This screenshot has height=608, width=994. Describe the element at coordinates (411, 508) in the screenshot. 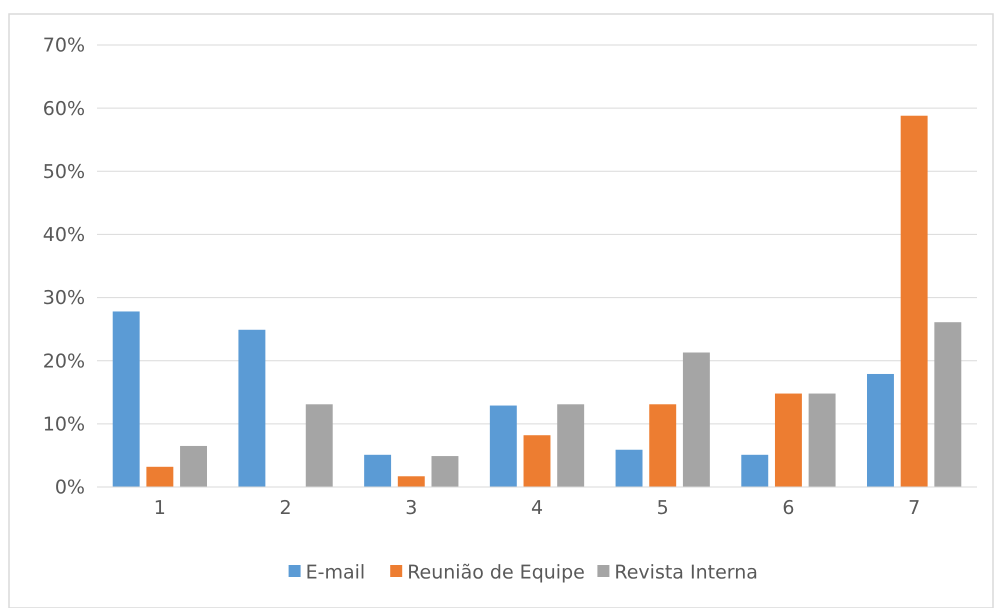

I see `x-tick-label: 3` at that location.